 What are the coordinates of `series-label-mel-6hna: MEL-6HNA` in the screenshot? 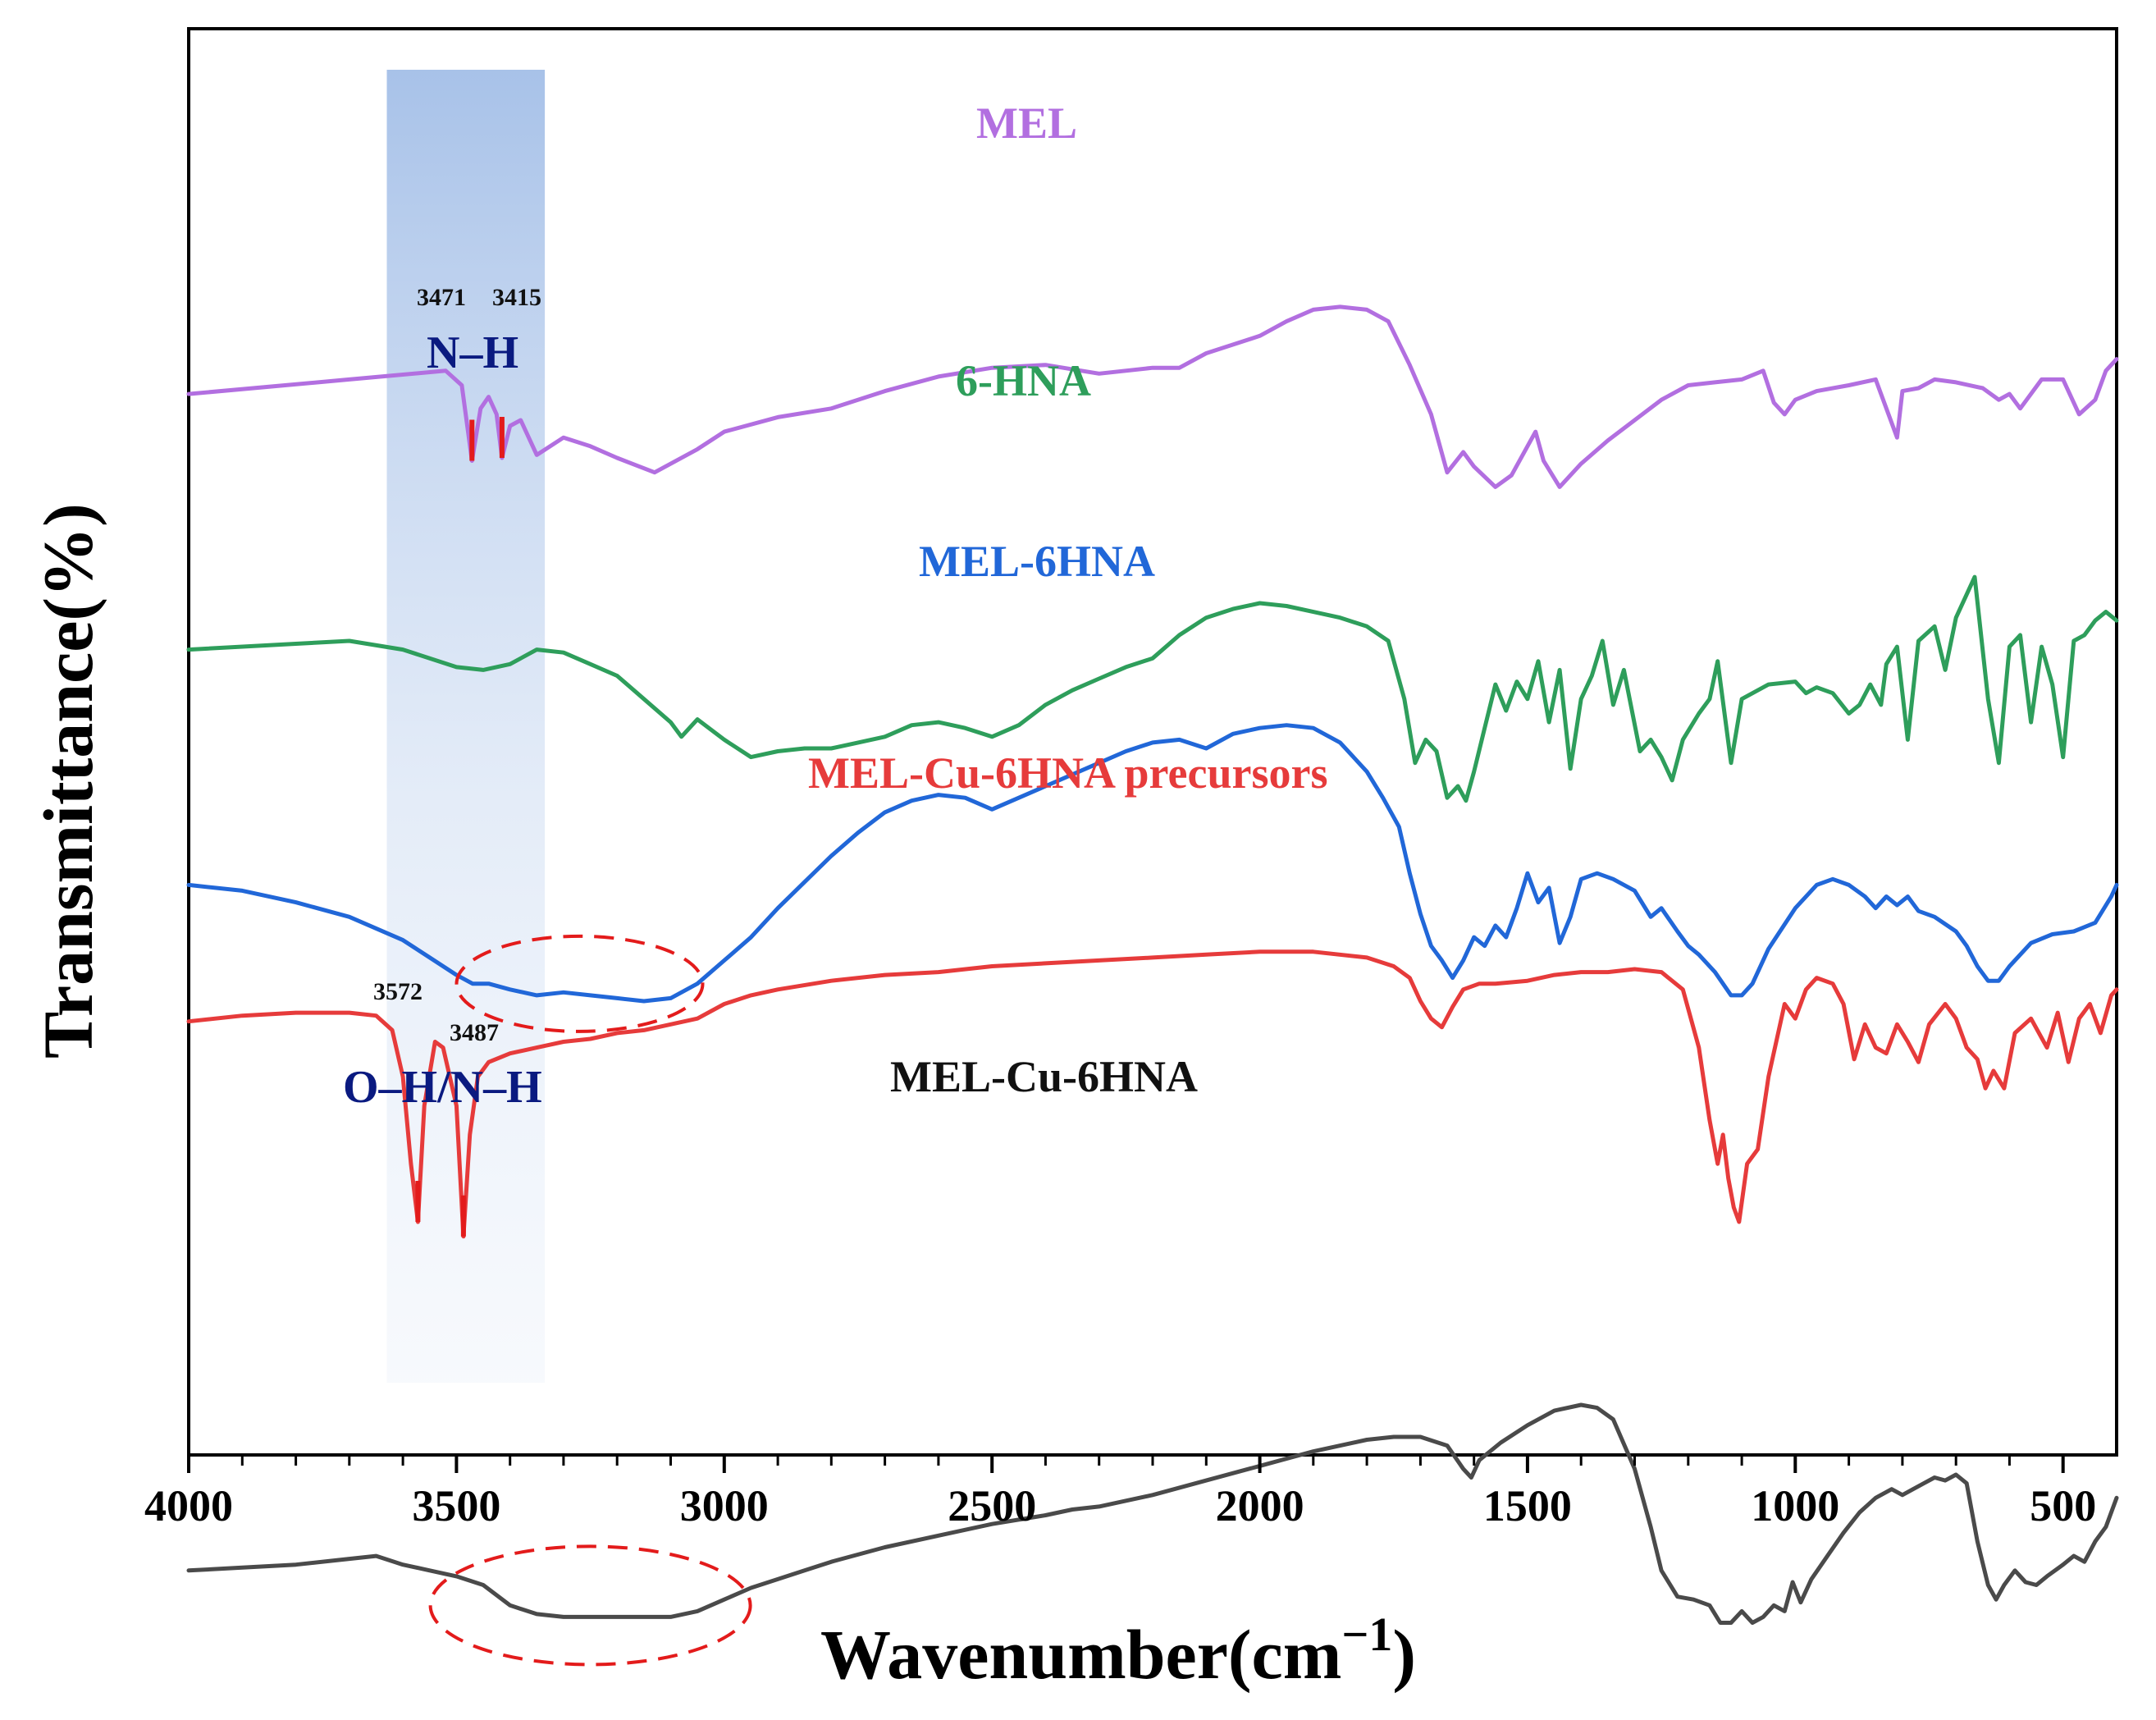 It's located at (1037, 561).